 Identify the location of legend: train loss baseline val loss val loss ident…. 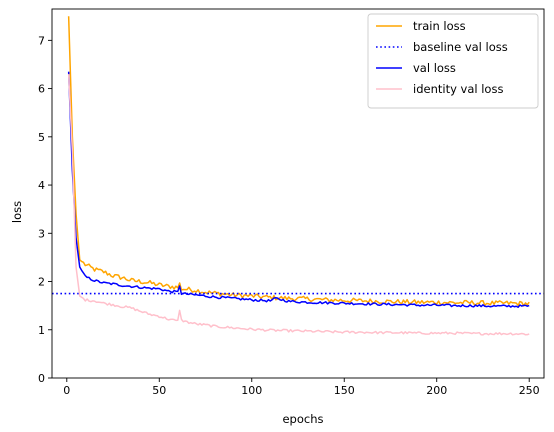
(453, 61).